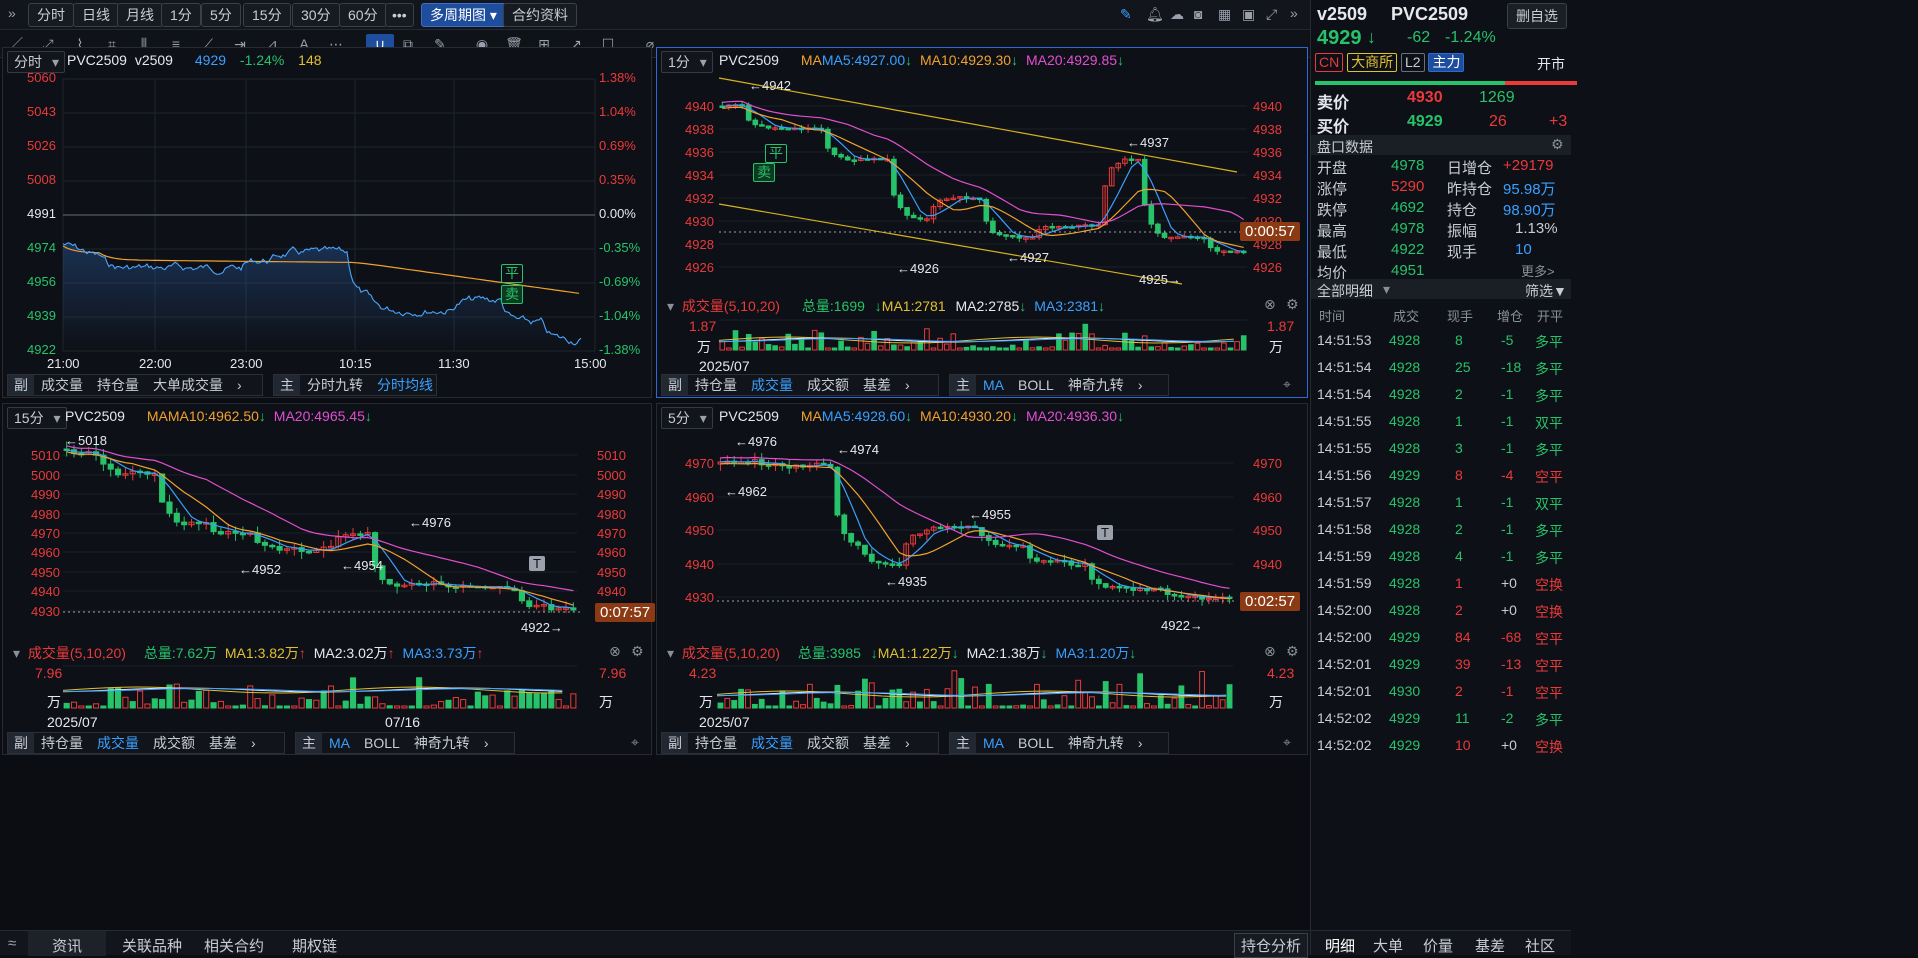 The height and width of the screenshot is (958, 1918). Describe the element at coordinates (1198, 14) in the screenshot. I see `camera-icon: ◙` at that location.